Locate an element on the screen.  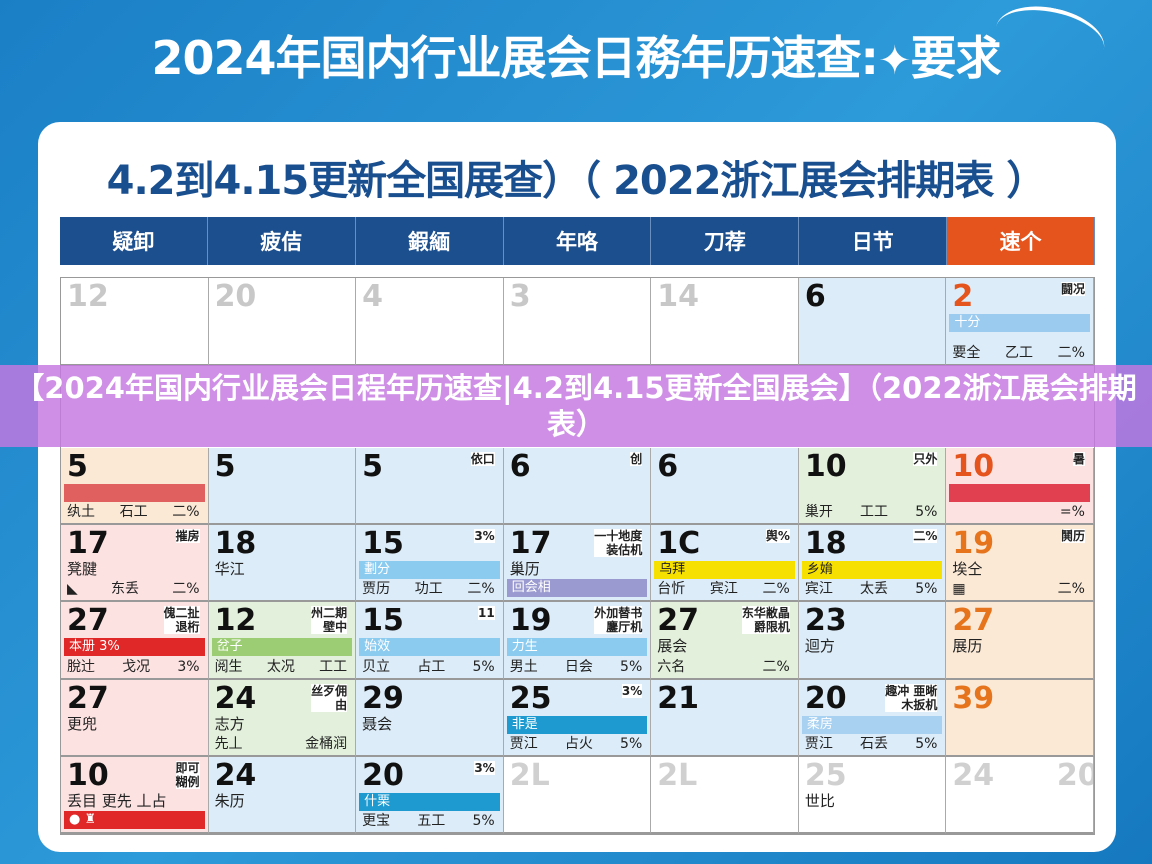
event-label: 迴方 is located at coordinates (819, 646).